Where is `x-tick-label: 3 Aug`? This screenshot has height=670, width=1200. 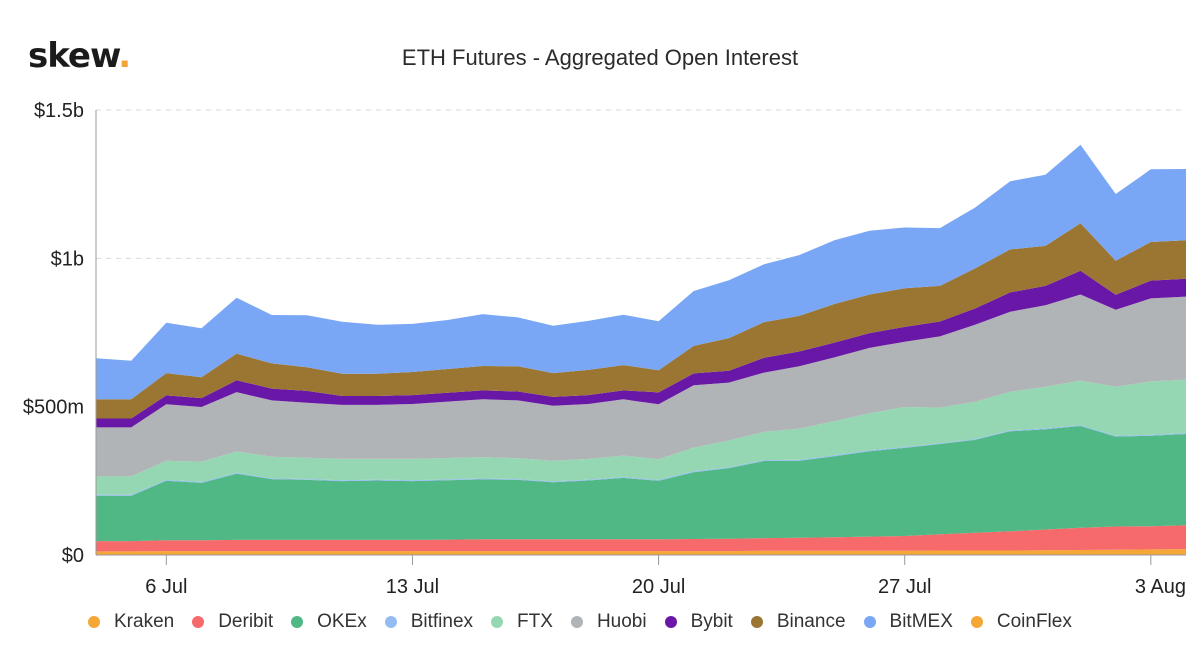 x-tick-label: 3 Aug is located at coordinates (1160, 587).